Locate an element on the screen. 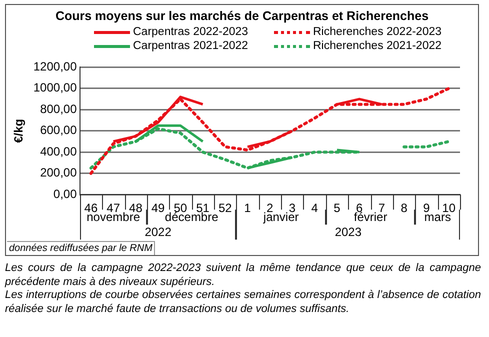 Image resolution: width=489 pixels, height=337 pixels. y-tick-label: 400,00 is located at coordinates (59, 151).